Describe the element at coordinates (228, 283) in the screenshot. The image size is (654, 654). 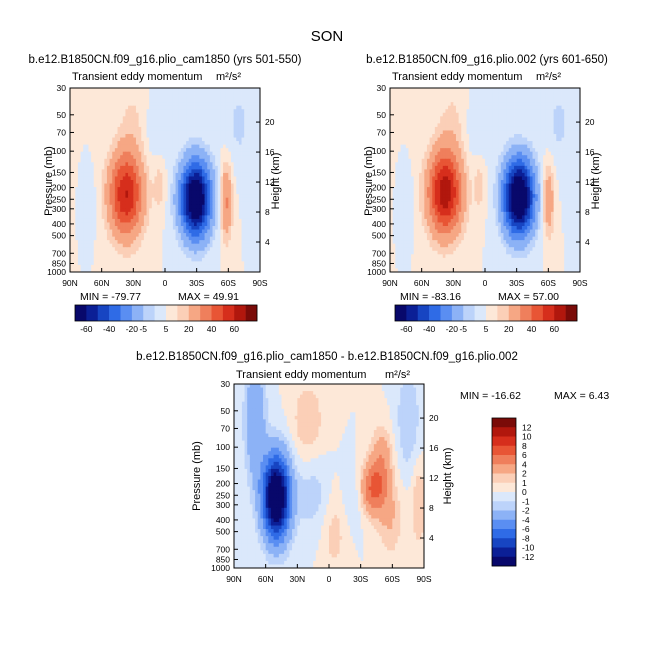
I see `x-tick-label: 60S` at that location.